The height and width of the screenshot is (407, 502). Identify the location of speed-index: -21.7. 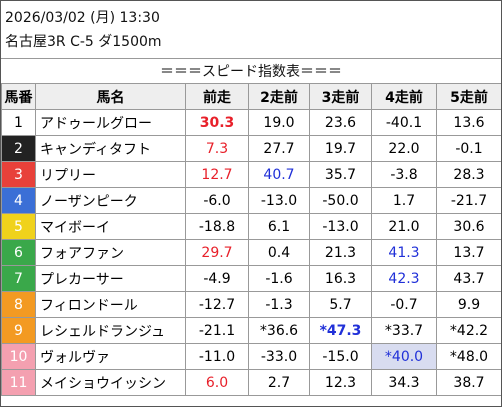
(468, 200).